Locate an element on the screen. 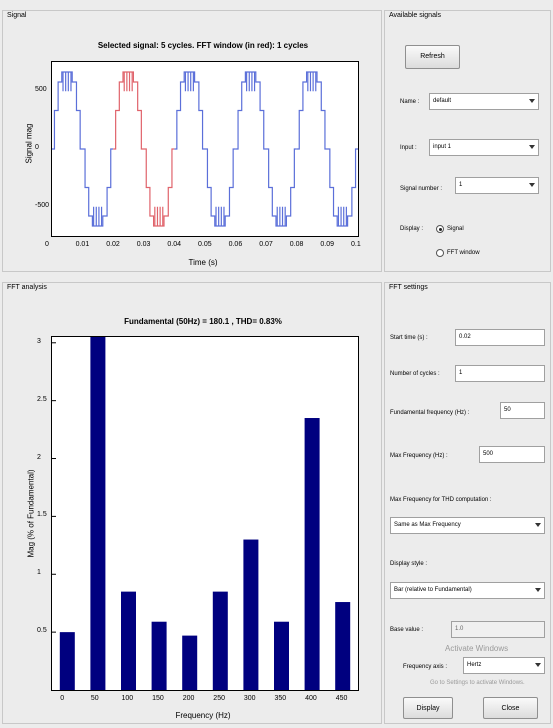 The image size is (553, 728). signal-ytick-label: 0 is located at coordinates (37, 147).